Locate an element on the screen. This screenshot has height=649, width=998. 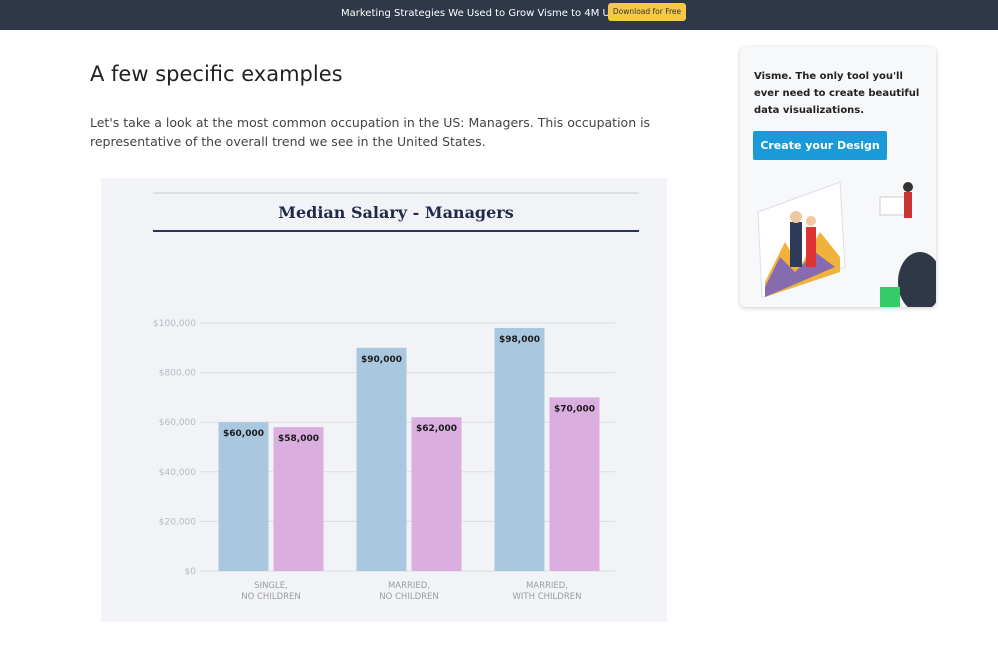
x-tick-label: SINGLE, NO CHILDREN is located at coordinates (271, 591).